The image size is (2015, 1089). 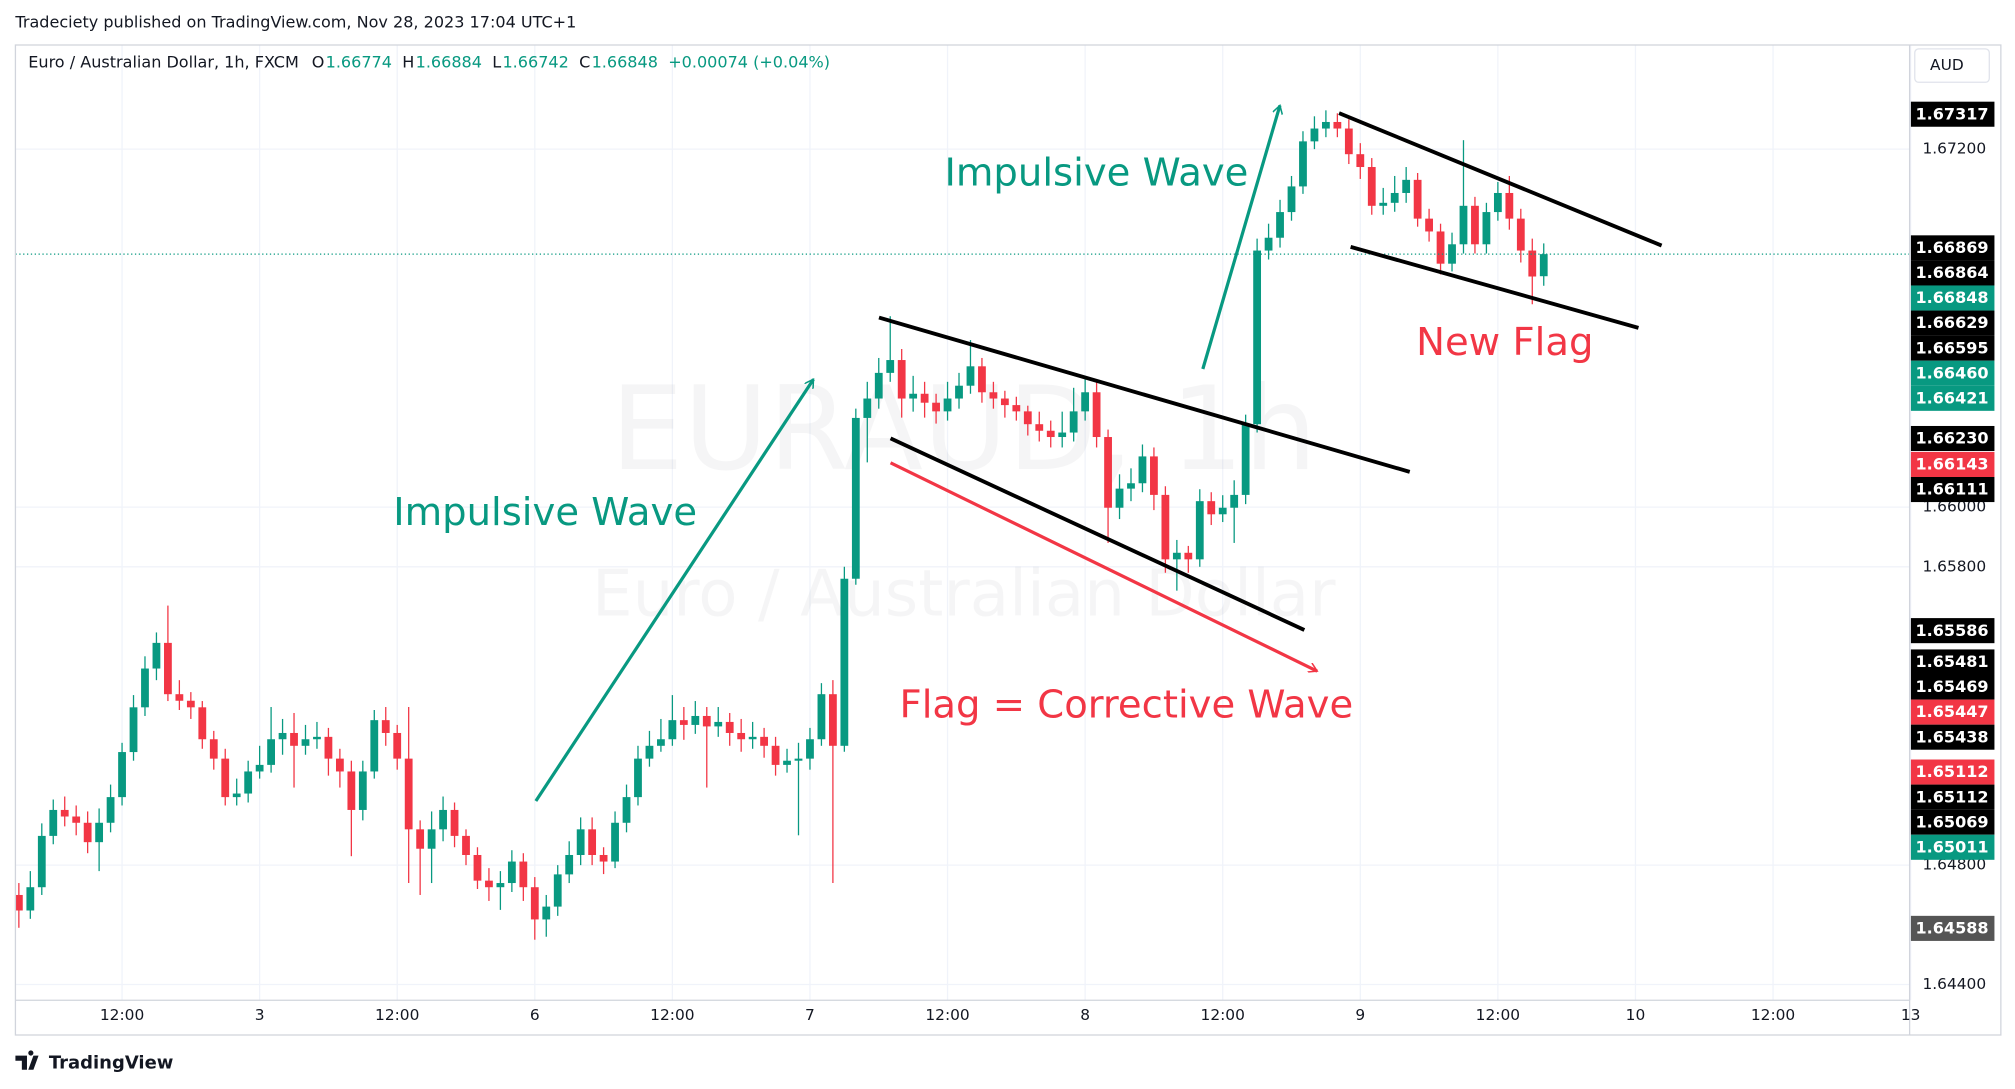 I want to click on new-flag-lower-line, so click(x=1494, y=287).